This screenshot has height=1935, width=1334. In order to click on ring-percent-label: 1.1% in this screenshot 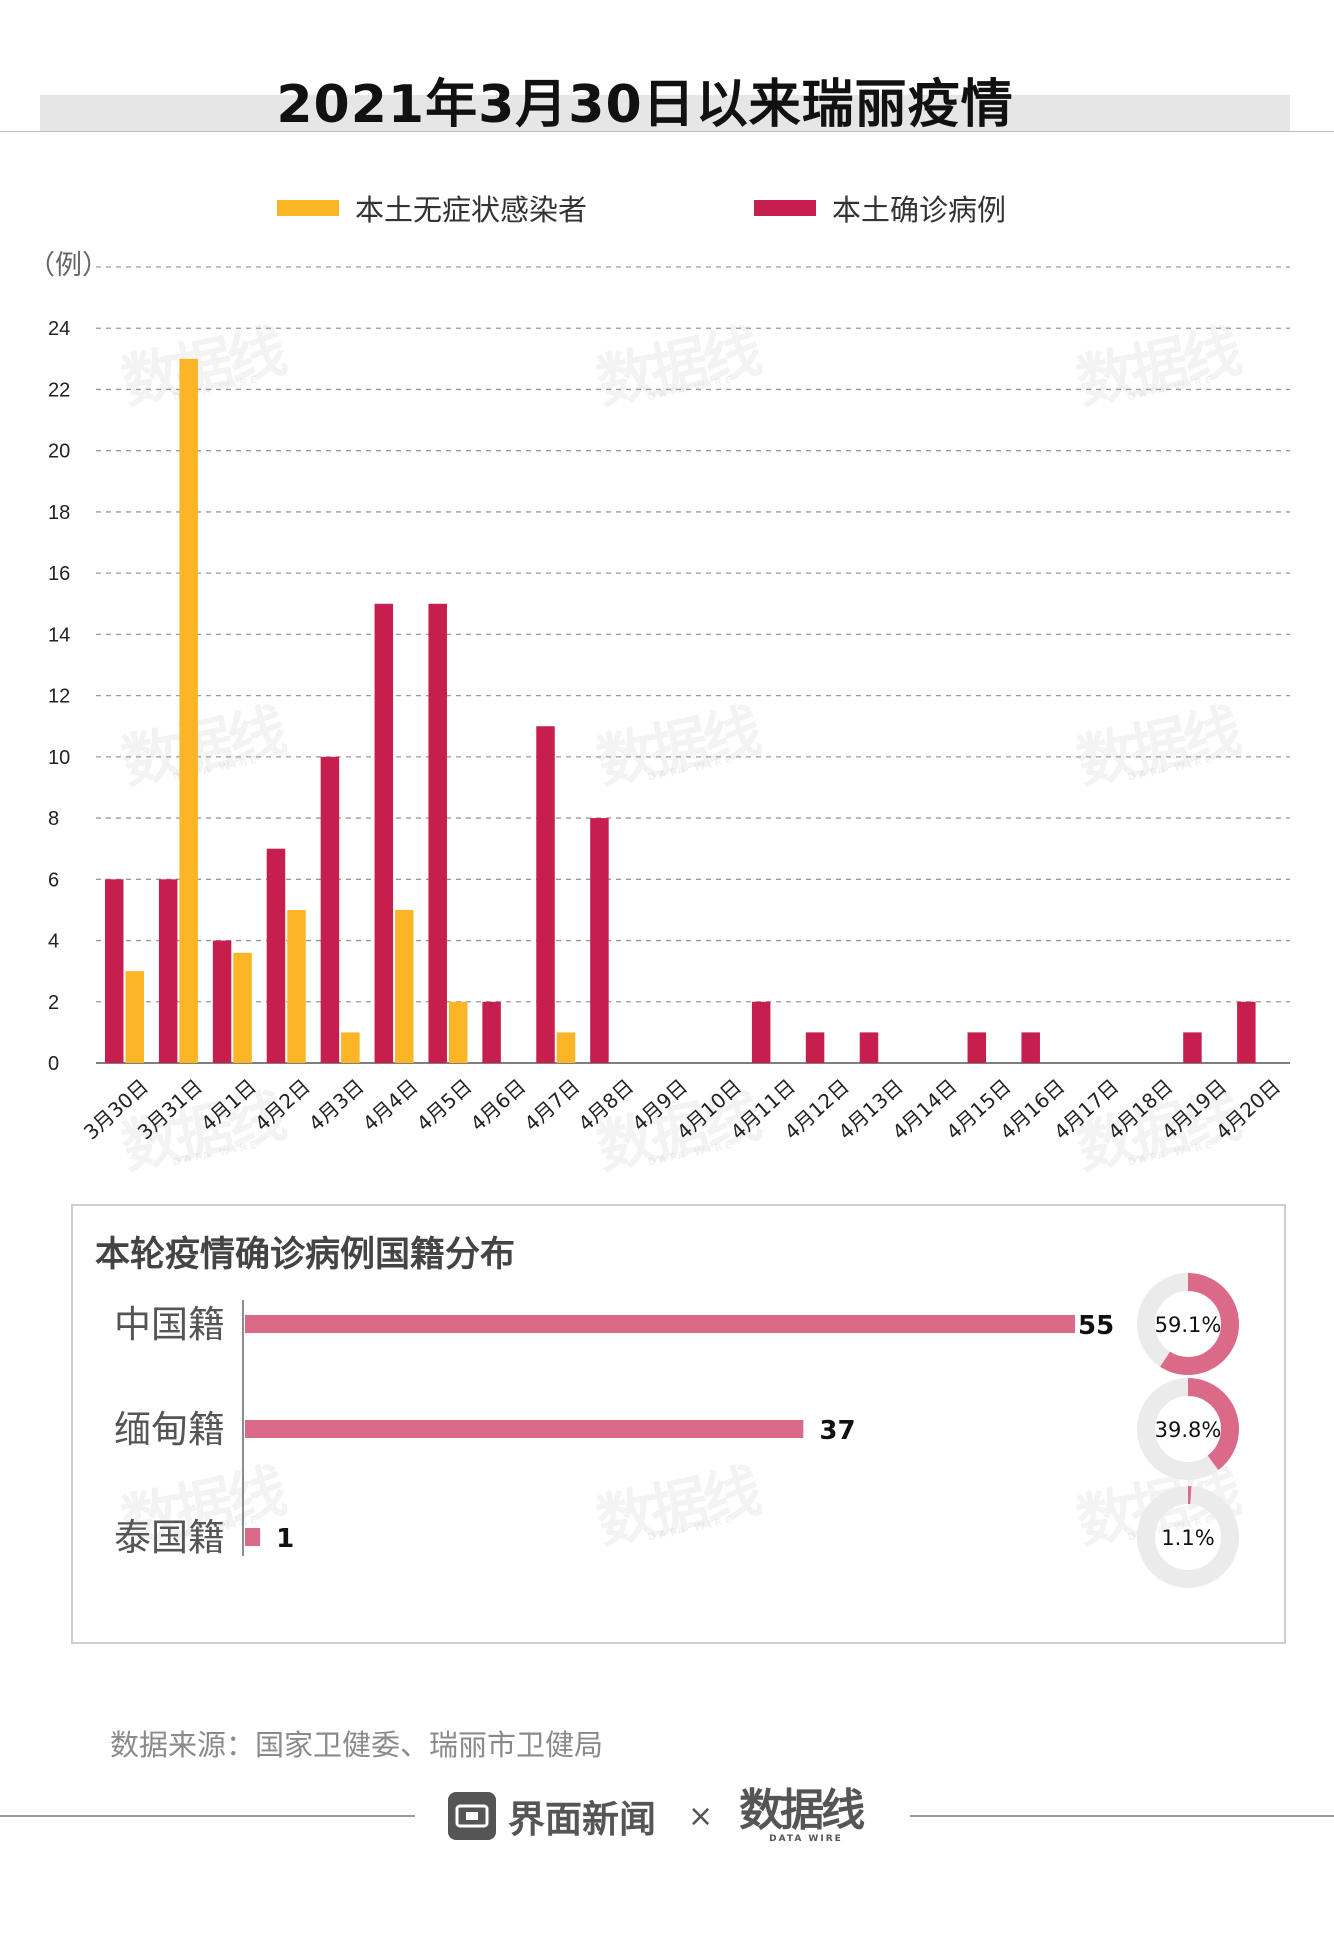, I will do `click(1187, 1538)`.